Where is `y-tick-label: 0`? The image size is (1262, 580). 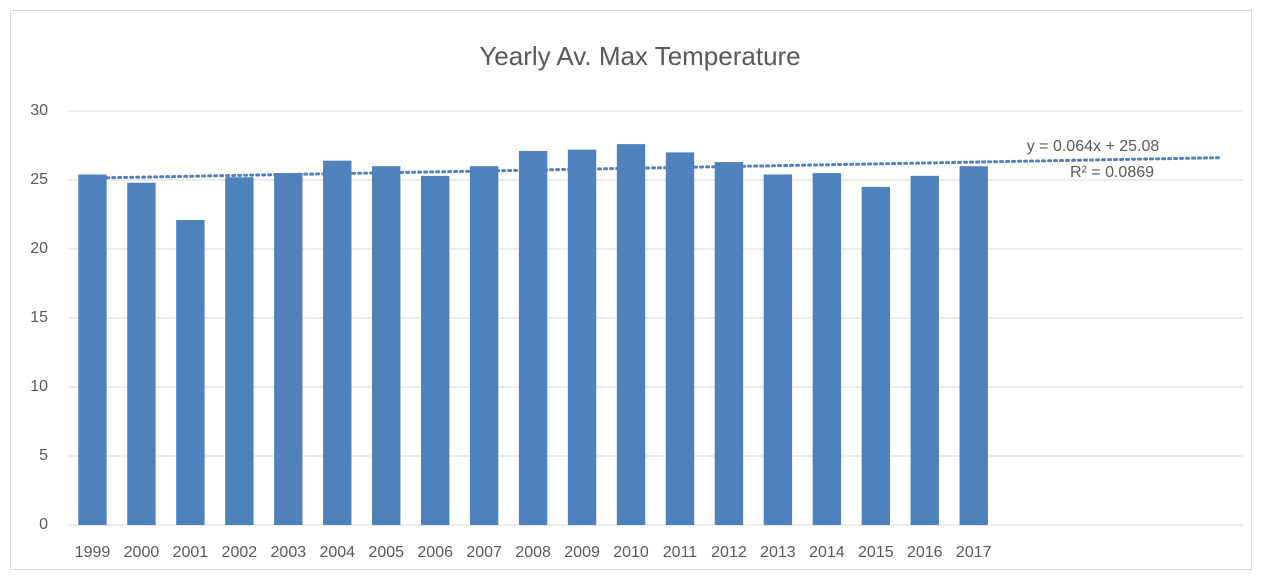
y-tick-label: 0 is located at coordinates (43, 524).